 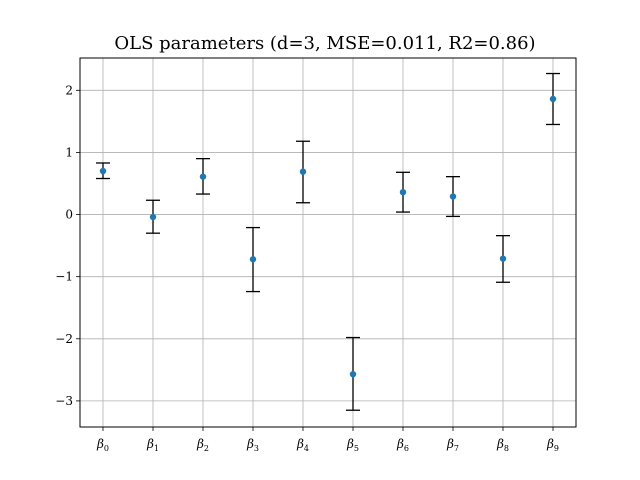 I want to click on x-tick-label-subscript: 6, so click(x=406, y=448).